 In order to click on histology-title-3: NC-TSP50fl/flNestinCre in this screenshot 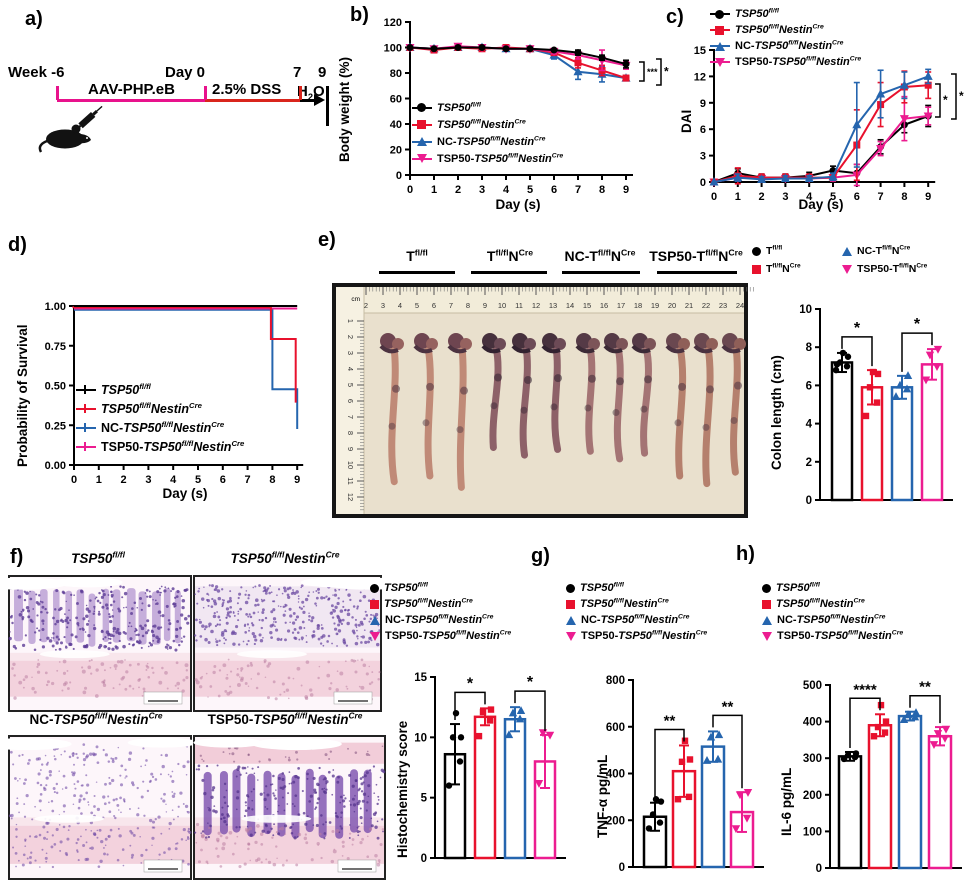, I will do `click(96, 718)`.